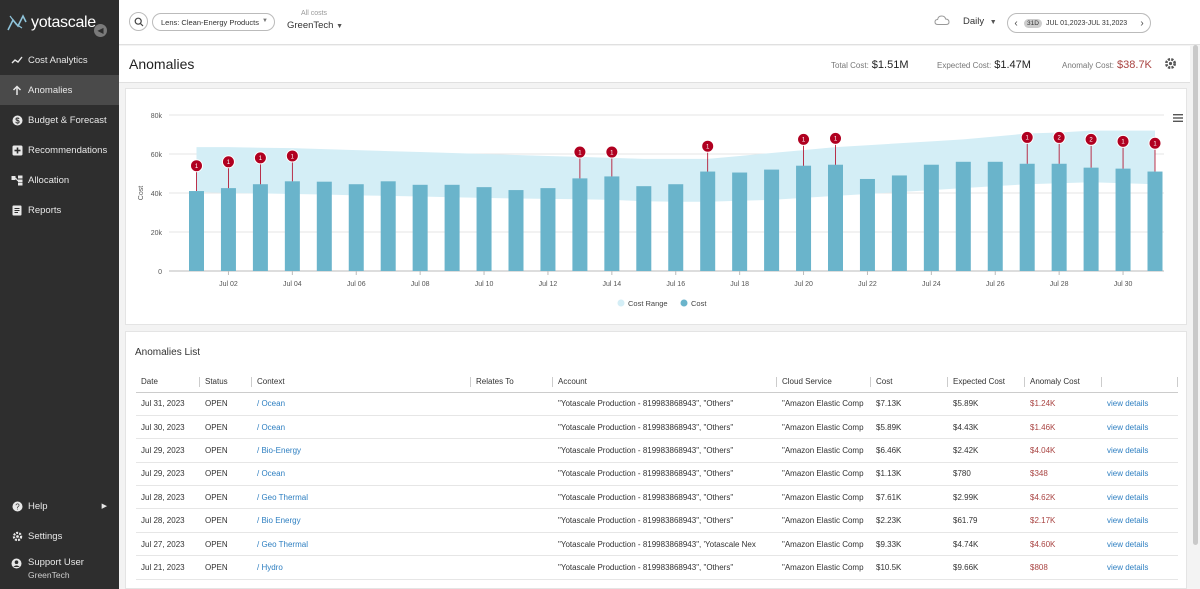 The width and height of the screenshot is (1200, 589). What do you see at coordinates (1033, 23) in the screenshot?
I see `date-range-badge: 31D` at bounding box center [1033, 23].